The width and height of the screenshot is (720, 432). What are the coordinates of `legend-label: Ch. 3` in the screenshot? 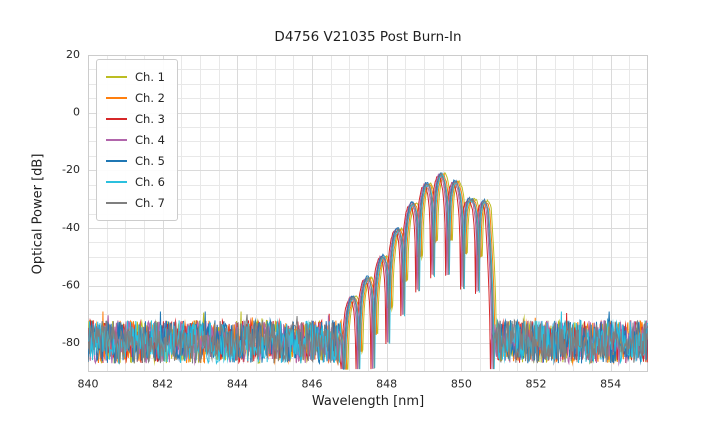 It's located at (150, 119).